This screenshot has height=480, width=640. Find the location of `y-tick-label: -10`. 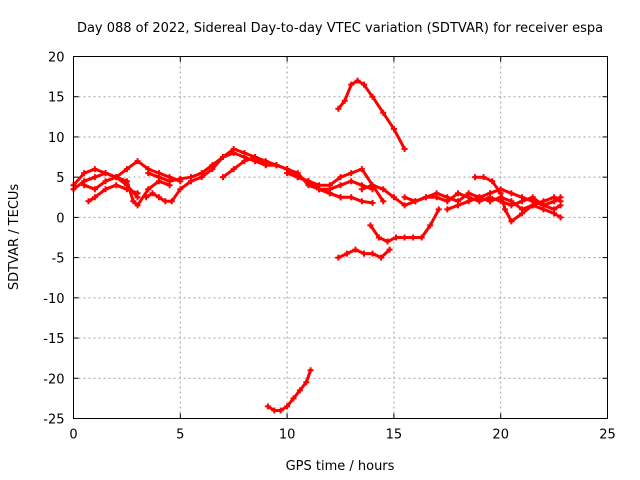

y-tick-label: -10 is located at coordinates (53, 299).